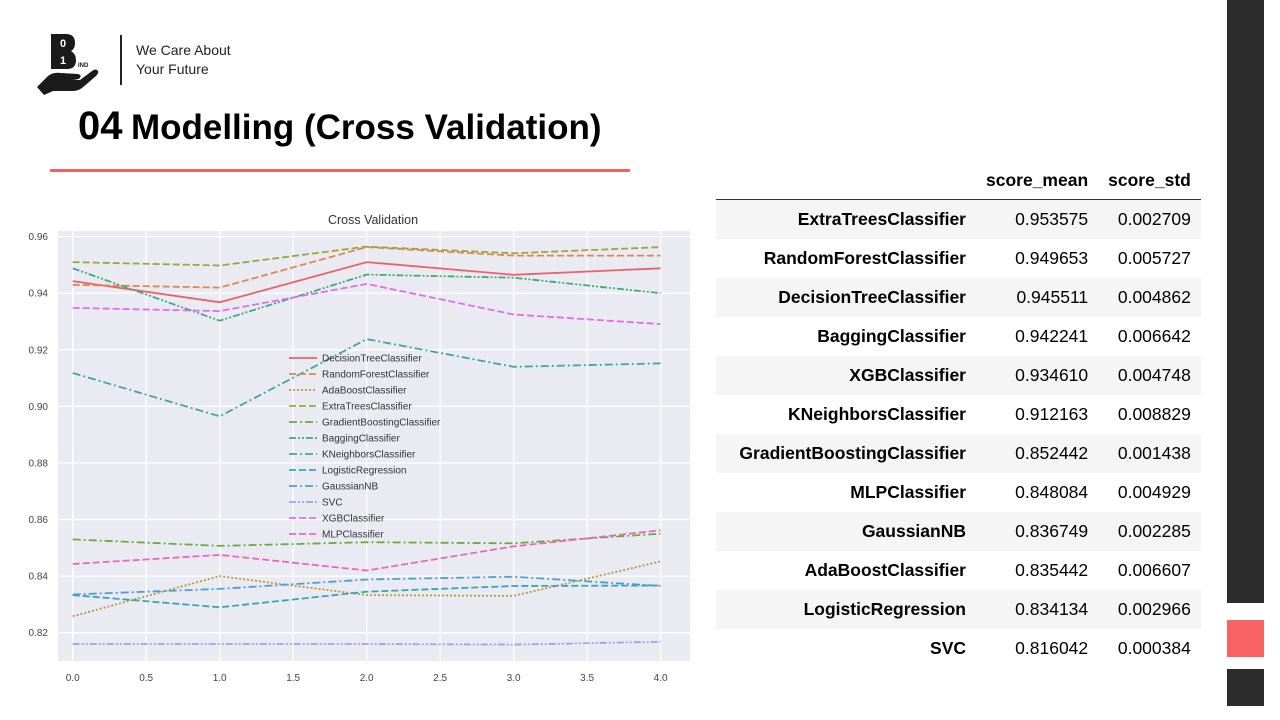 This screenshot has height=720, width=1280. I want to click on table-header-score-std: score_std, so click(1149, 180).